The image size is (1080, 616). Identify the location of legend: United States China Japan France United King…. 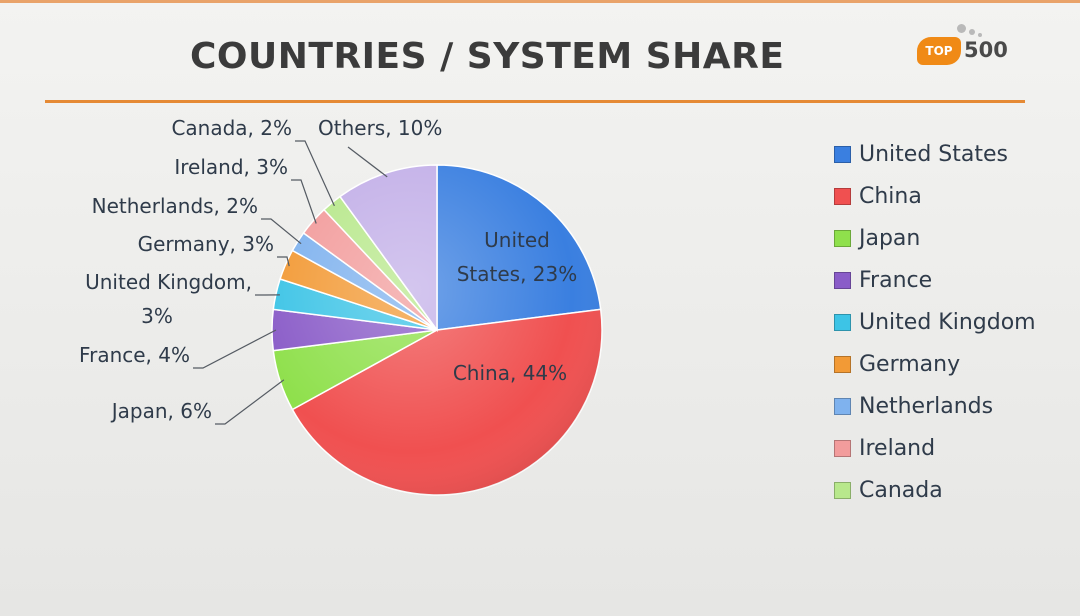
(935, 322).